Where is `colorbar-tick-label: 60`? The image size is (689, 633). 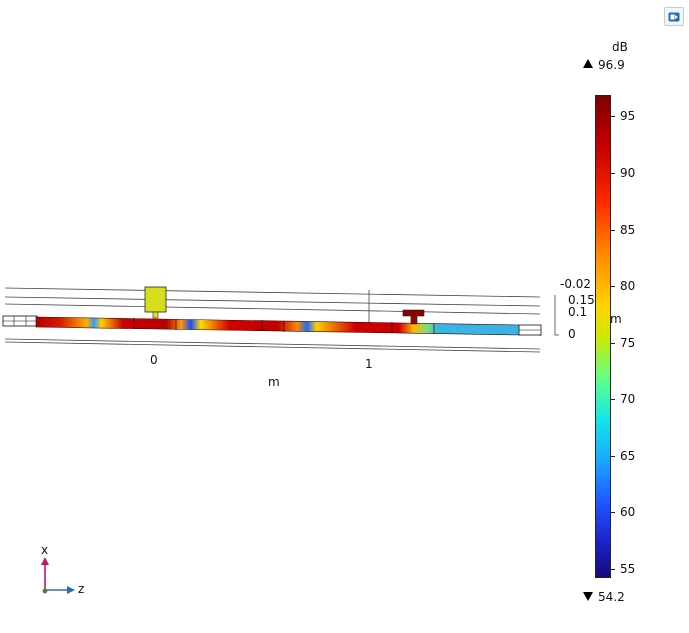 colorbar-tick-label: 60 is located at coordinates (628, 512).